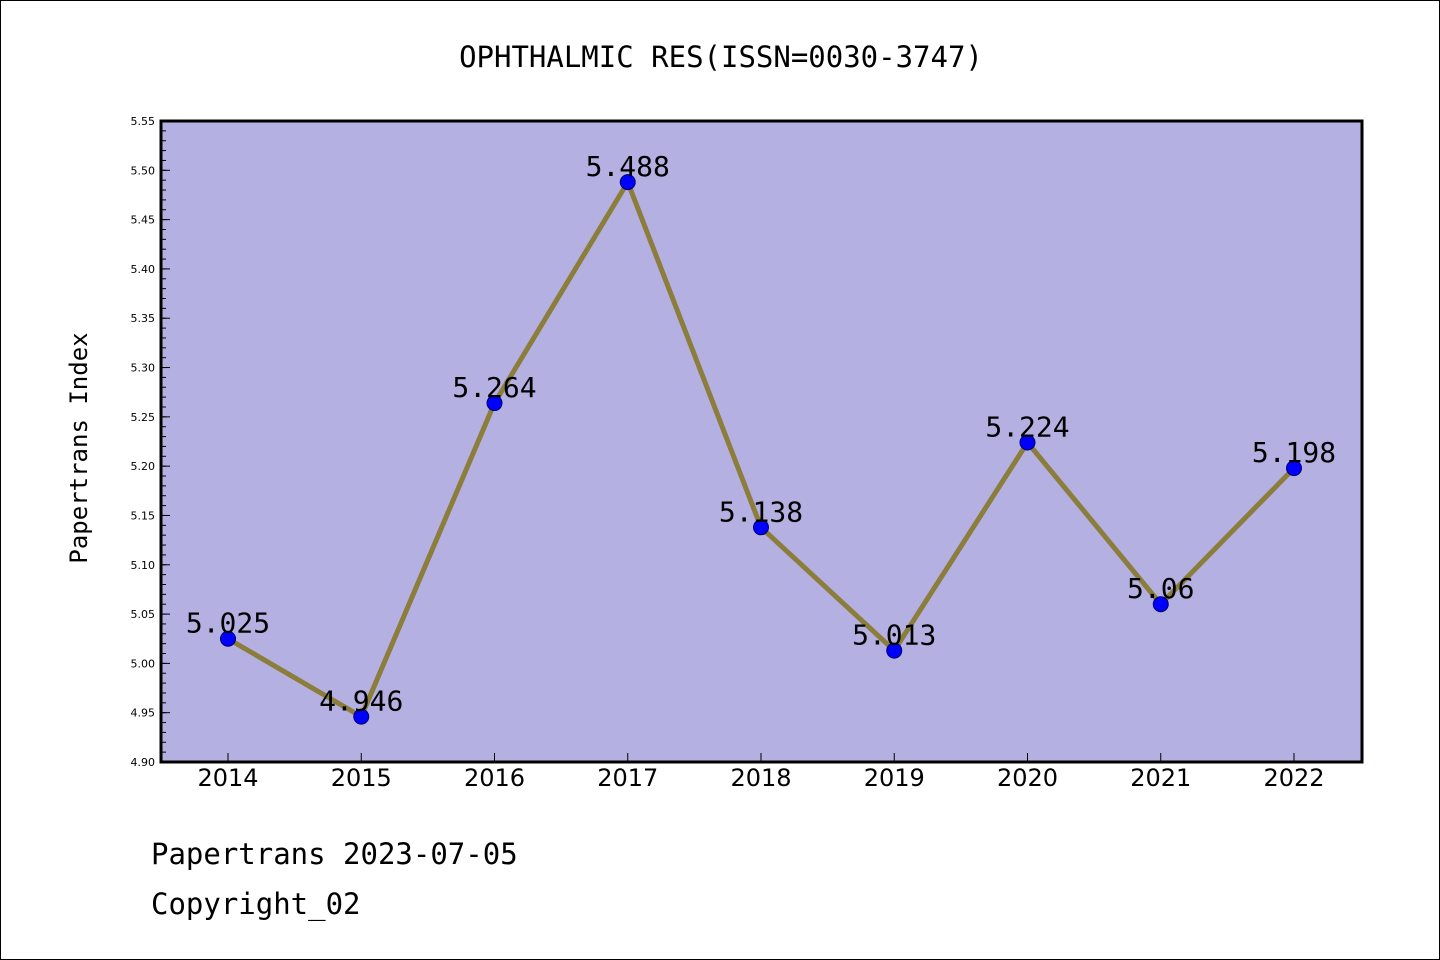 The height and width of the screenshot is (960, 1440). What do you see at coordinates (760, 778) in the screenshot?
I see `x-tick-label: 2018` at bounding box center [760, 778].